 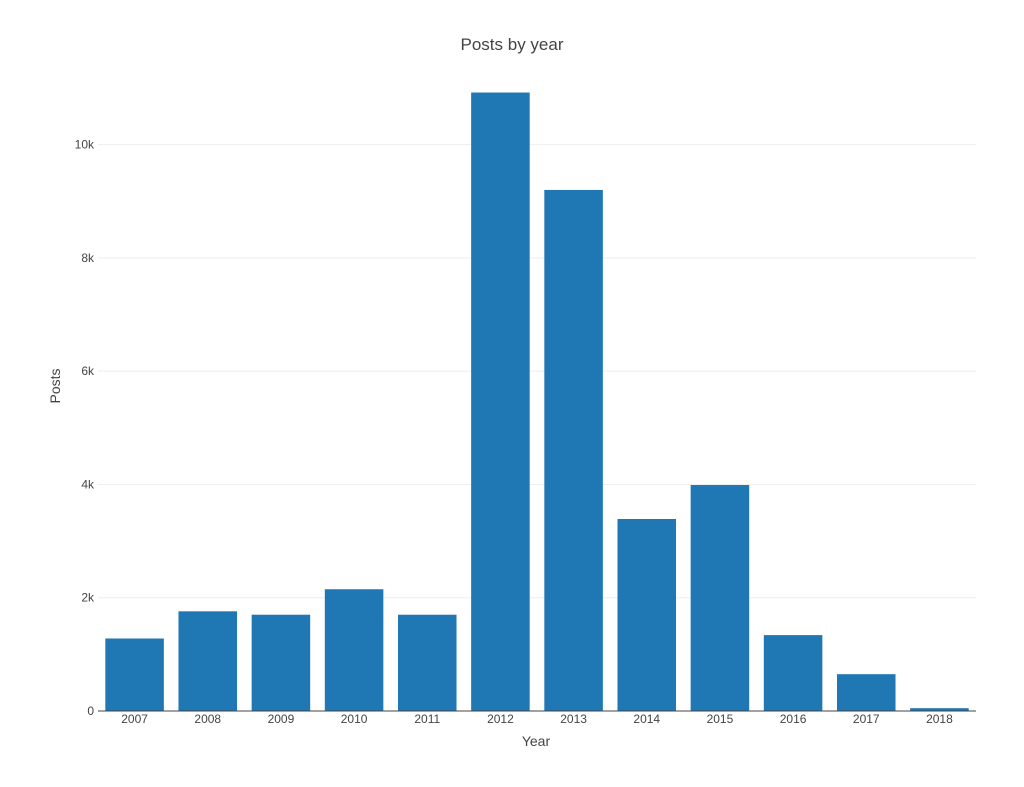 I want to click on y-tick-label: 6k, so click(x=88, y=371).